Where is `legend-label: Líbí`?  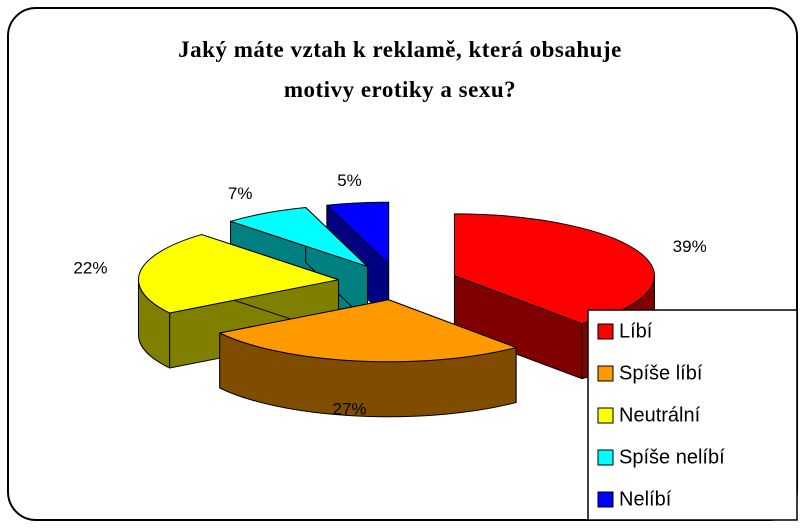
legend-label: Líbí is located at coordinates (636, 331).